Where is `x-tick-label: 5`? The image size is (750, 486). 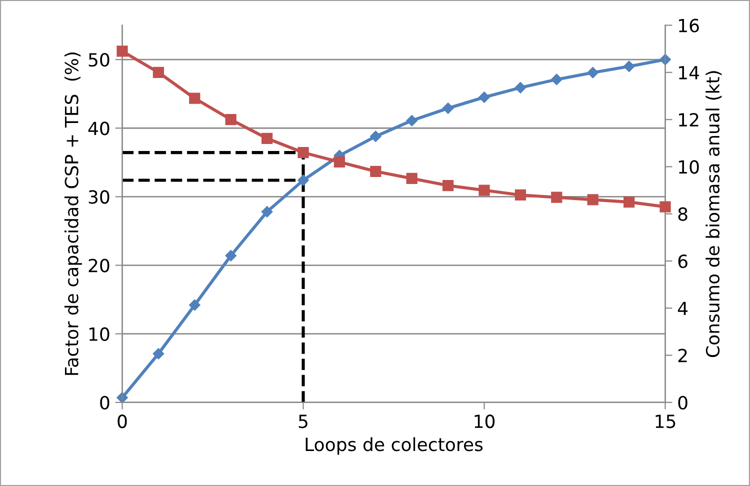
x-tick-label: 5 is located at coordinates (303, 421).